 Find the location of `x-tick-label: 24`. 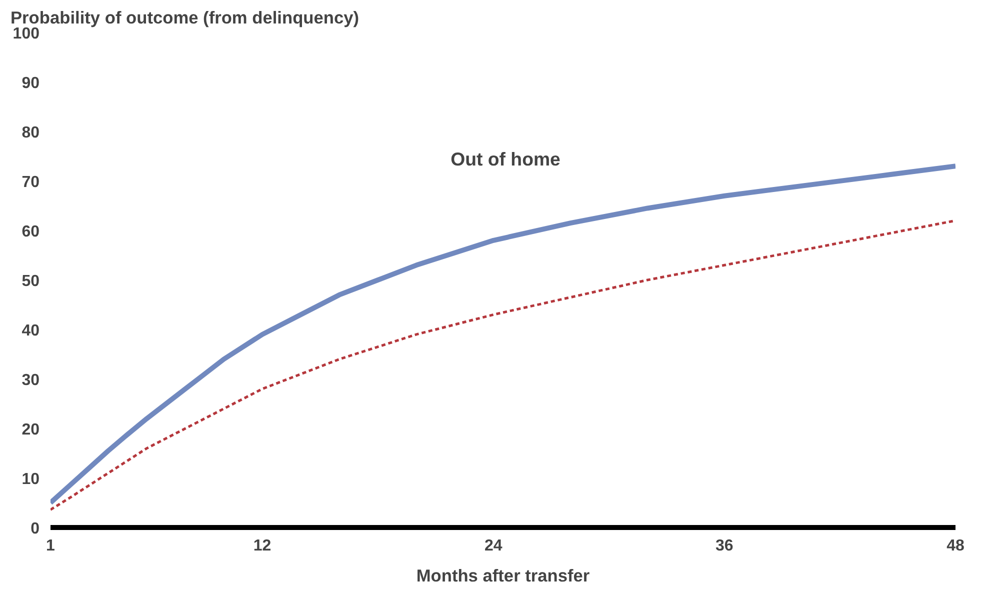

x-tick-label: 24 is located at coordinates (493, 546).